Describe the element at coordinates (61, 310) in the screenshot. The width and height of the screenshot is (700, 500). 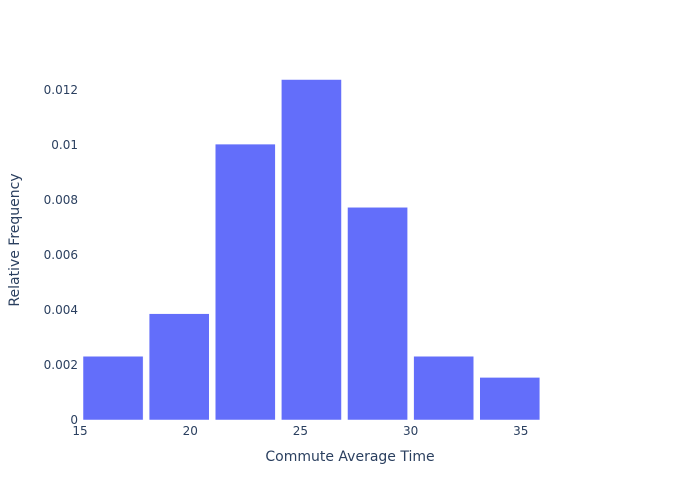
I see `y-tick-label: 0.004` at that location.